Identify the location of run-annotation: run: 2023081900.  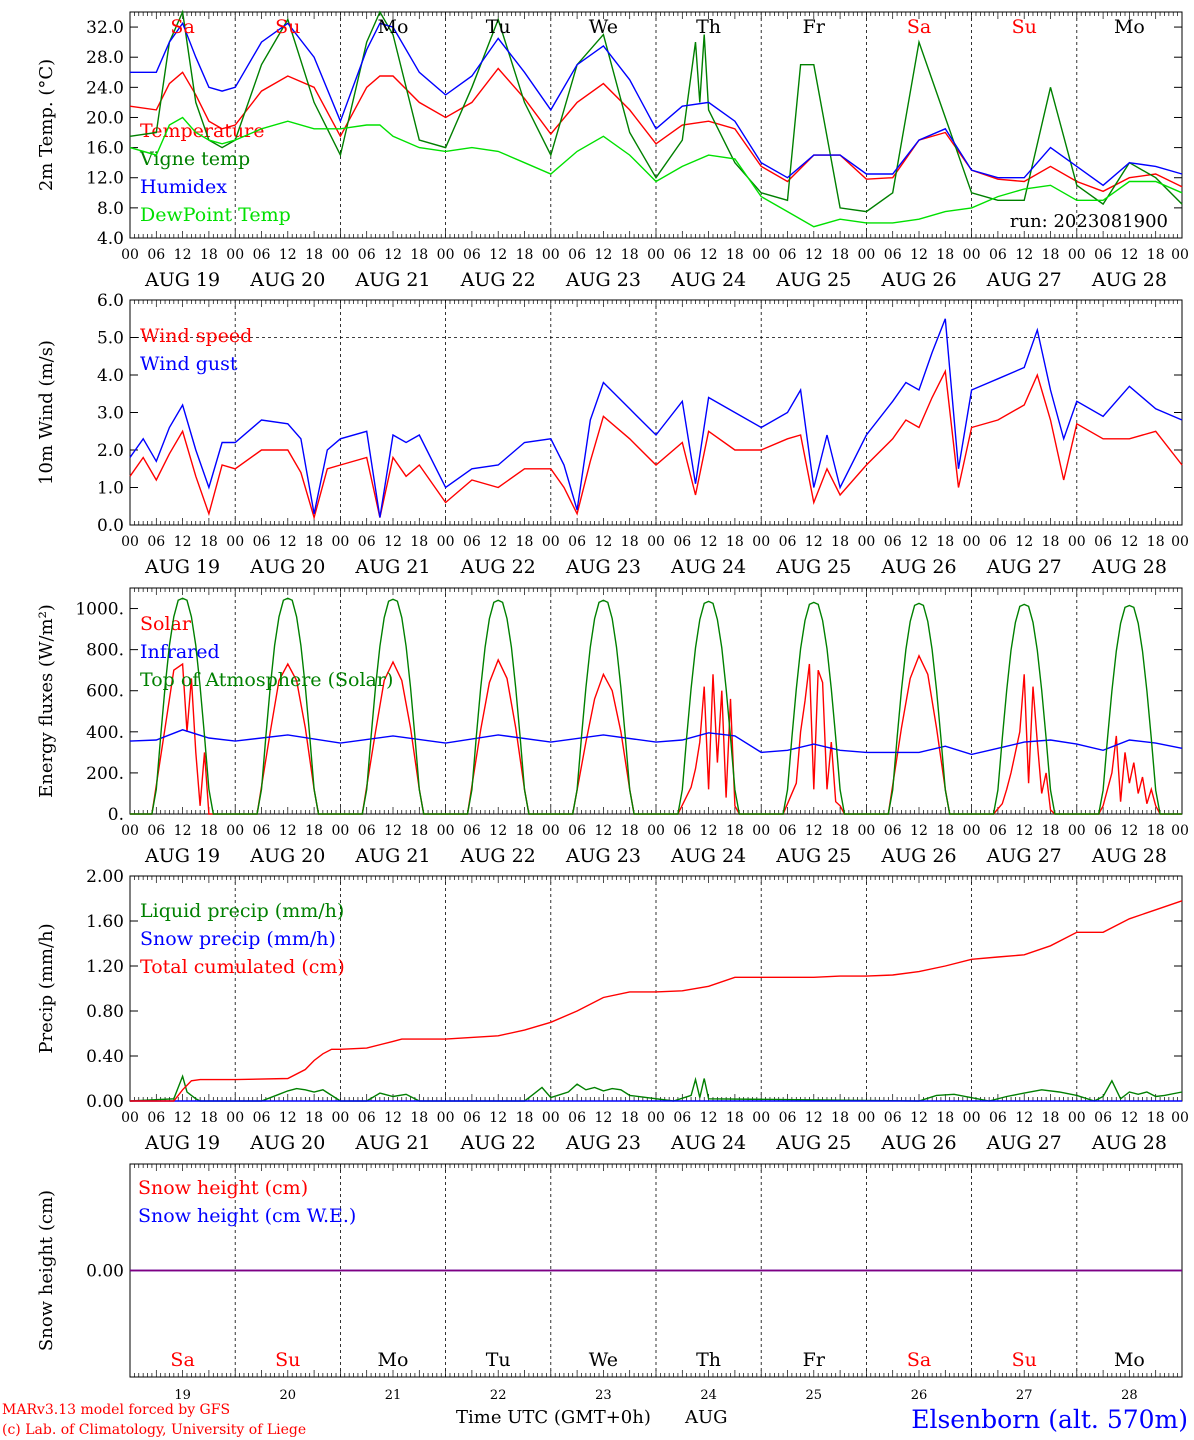
(1089, 221).